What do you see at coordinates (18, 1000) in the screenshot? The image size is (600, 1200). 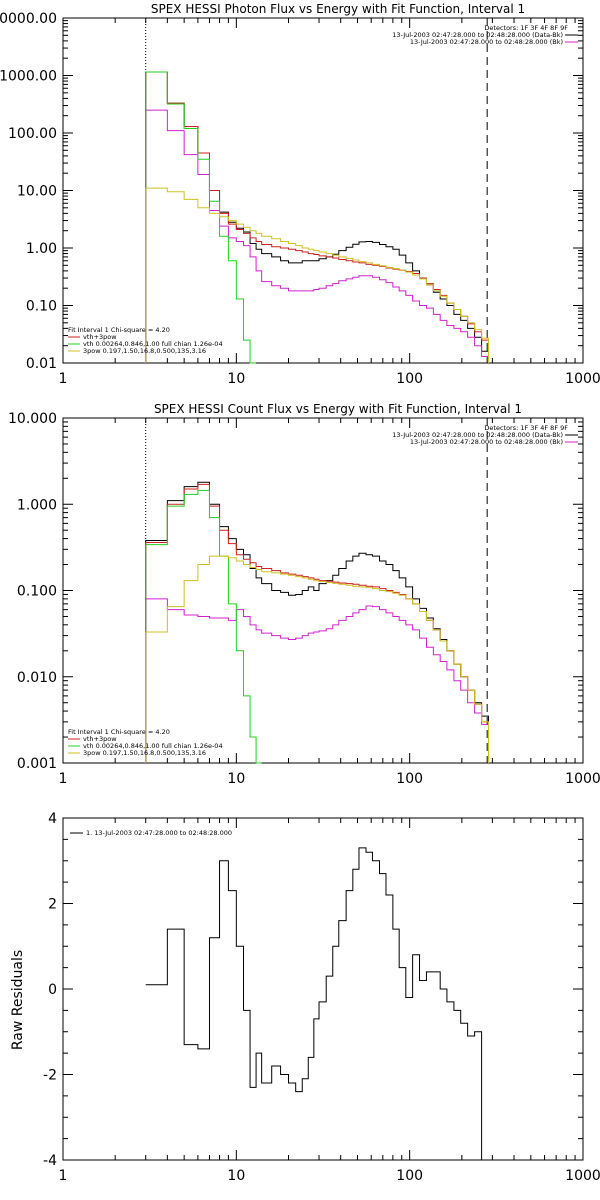 I see `y-axis-label: Raw Residuals` at bounding box center [18, 1000].